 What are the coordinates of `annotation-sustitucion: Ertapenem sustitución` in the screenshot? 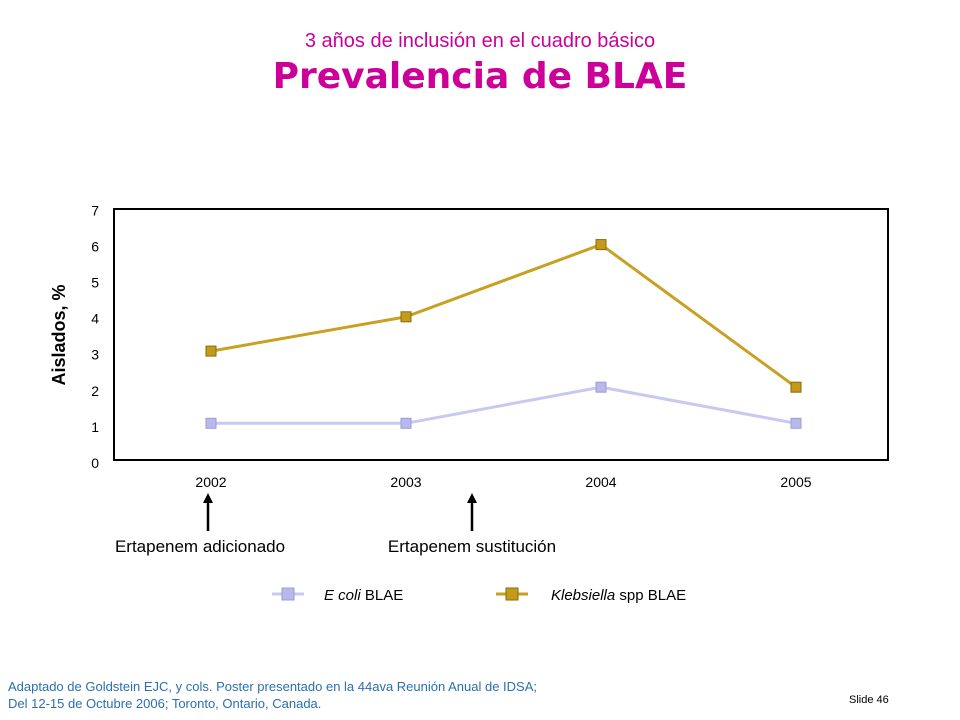 It's located at (472, 546).